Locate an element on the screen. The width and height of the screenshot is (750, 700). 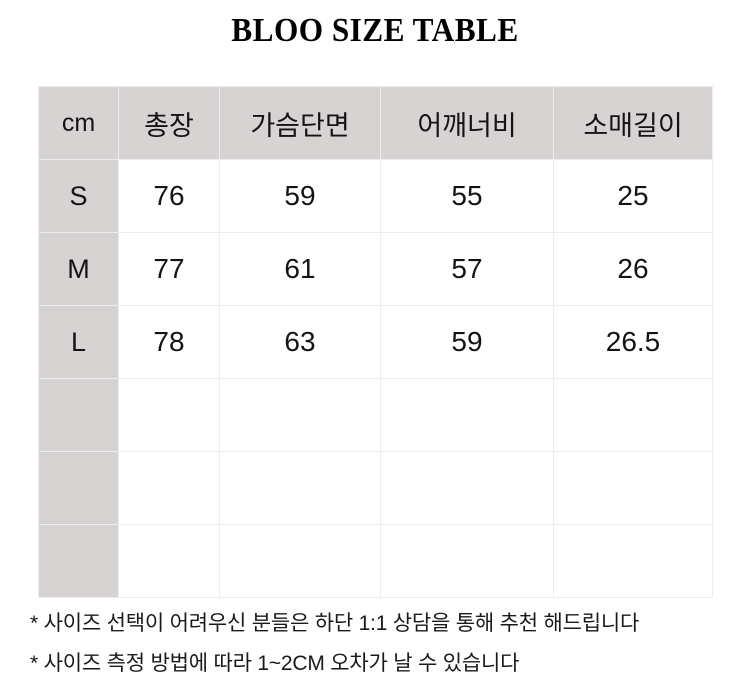
table-row: L 78 63 59 26.5 is located at coordinates (375, 342).